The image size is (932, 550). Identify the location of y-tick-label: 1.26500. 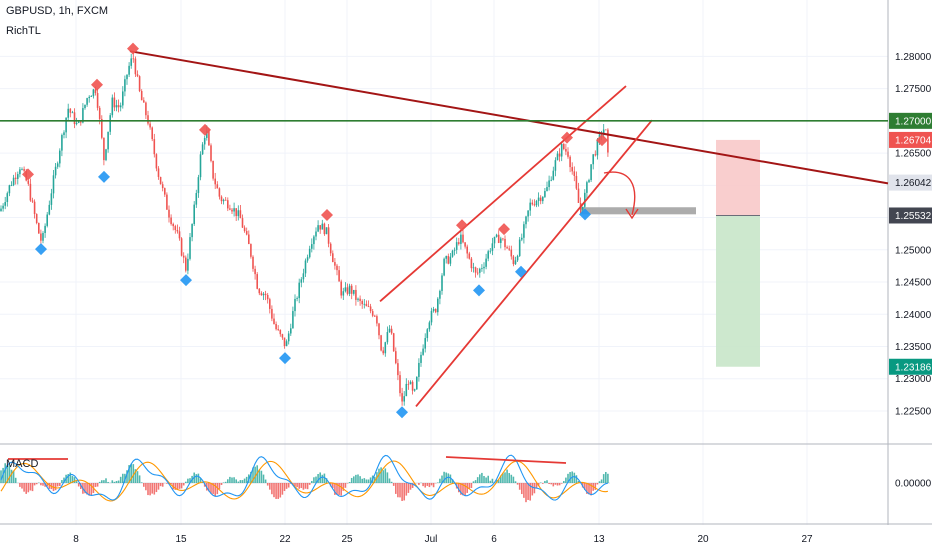
(913, 154).